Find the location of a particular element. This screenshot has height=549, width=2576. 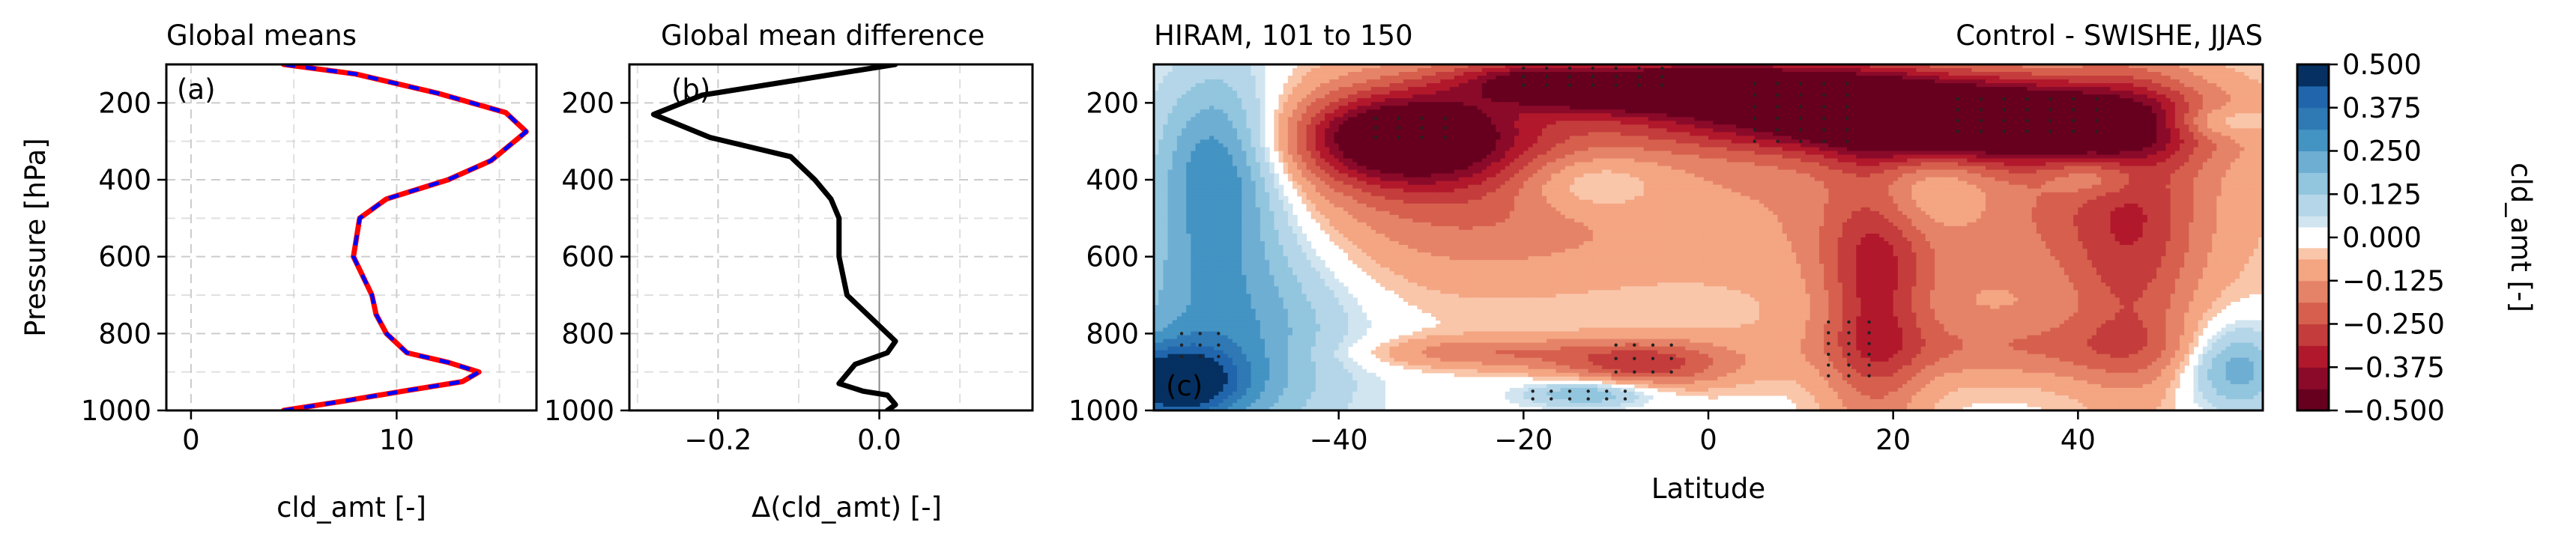

panel-b-xtick-label-1: 0.0 is located at coordinates (879, 440).